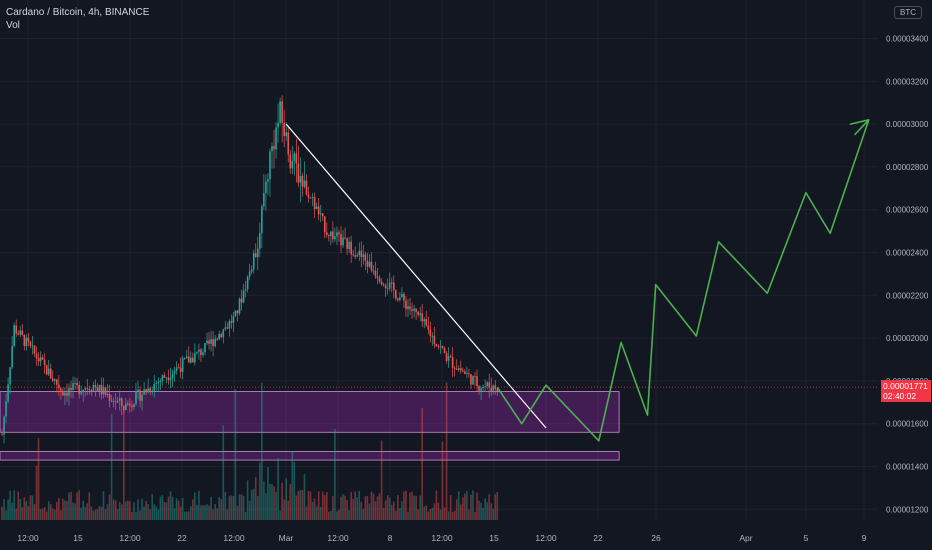 The height and width of the screenshot is (550, 932). What do you see at coordinates (907, 39) in the screenshot?
I see `price-tick-label: 0.00003400` at bounding box center [907, 39].